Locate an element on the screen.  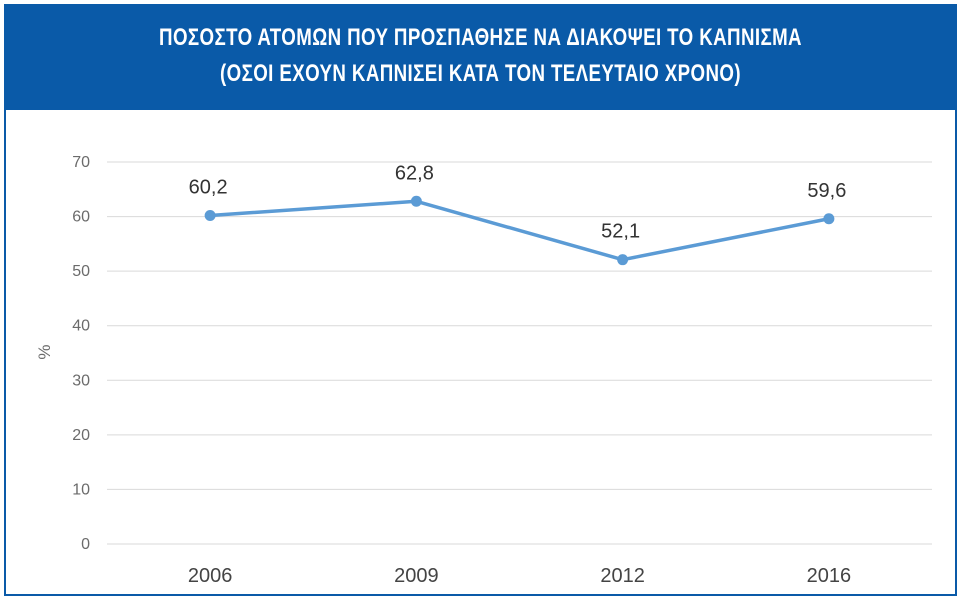
y-axis-ticks: 0 10 20 30 40 50 60 70 is located at coordinates (81, 353).